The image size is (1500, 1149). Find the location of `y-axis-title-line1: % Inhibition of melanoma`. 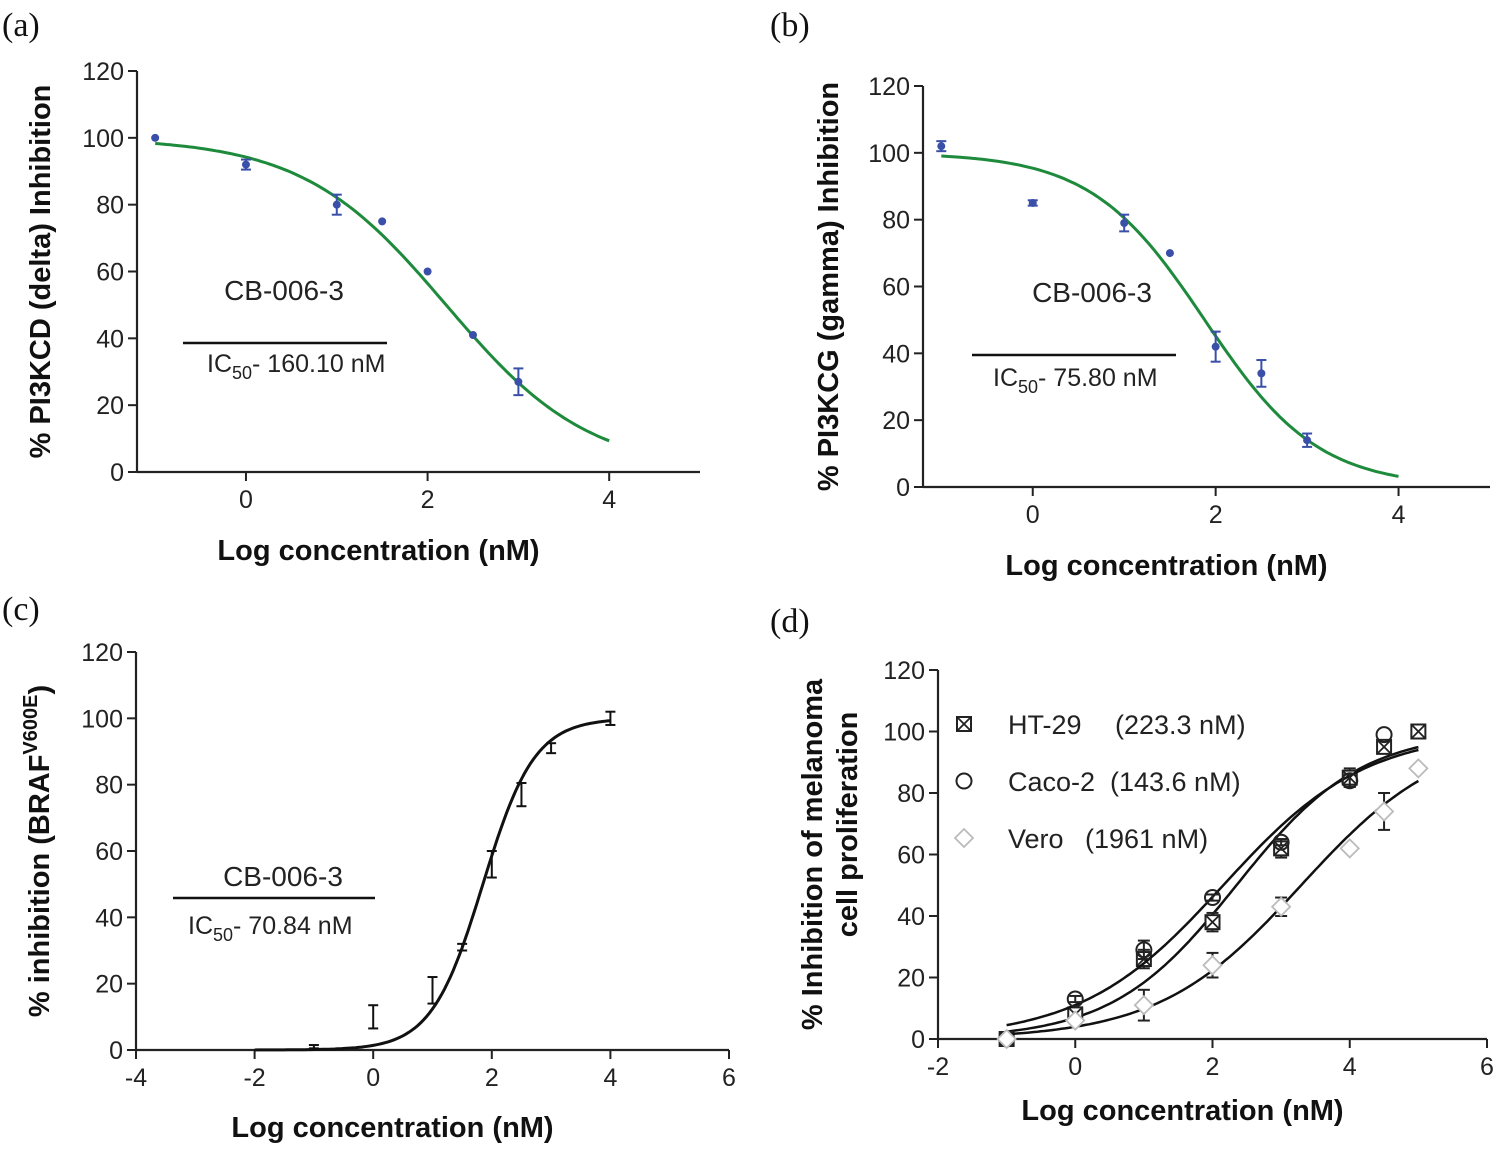

y-axis-title-line1: % Inhibition of melanoma is located at coordinates (813, 854).